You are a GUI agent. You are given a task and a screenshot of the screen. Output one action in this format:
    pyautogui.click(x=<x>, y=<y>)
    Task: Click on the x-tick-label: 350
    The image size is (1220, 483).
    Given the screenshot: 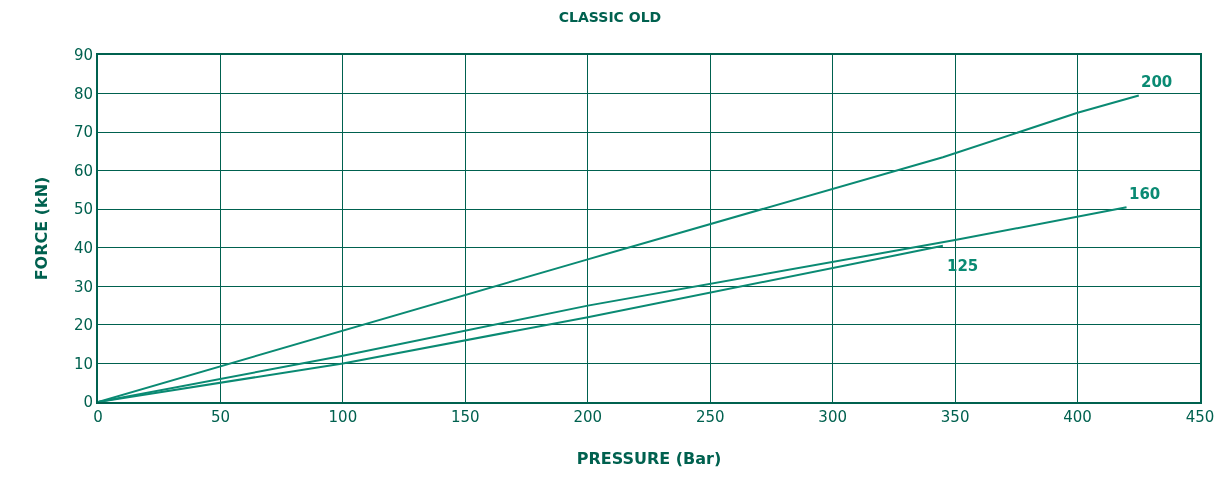 What is the action you would take?
    pyautogui.click(x=955, y=417)
    